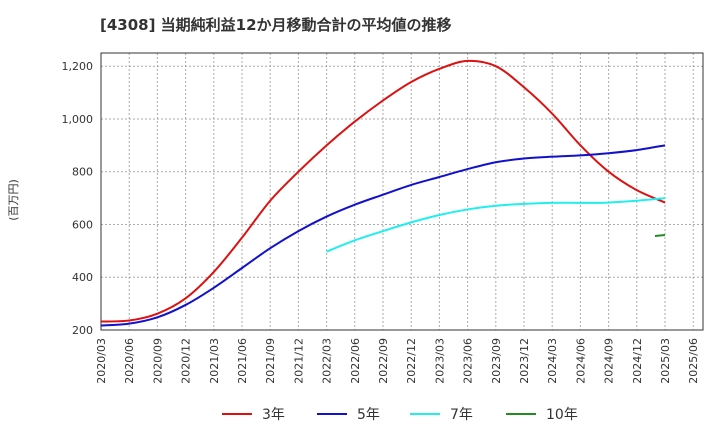  I want to click on x-tick-label: 2024/12, so click(637, 361).